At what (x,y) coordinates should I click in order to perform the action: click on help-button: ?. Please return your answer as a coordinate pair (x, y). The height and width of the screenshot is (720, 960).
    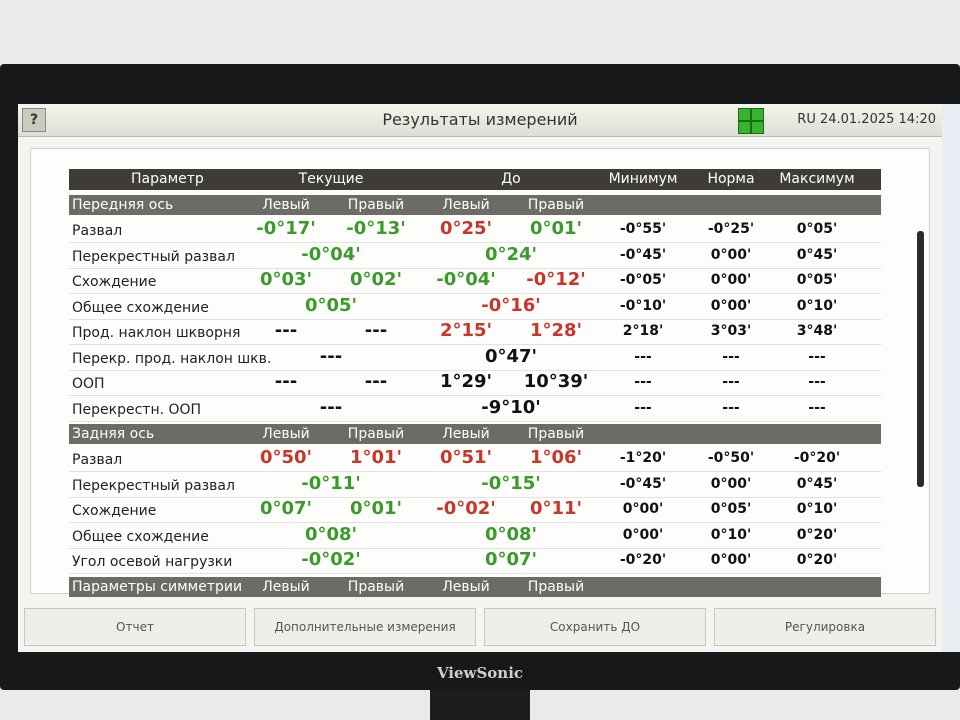
    Looking at the image, I should click on (34, 120).